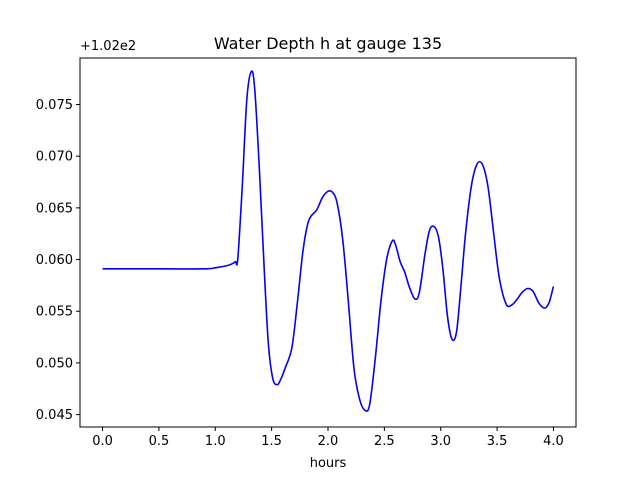 This screenshot has width=640, height=480. I want to click on x-tick-label: 3.5, so click(497, 441).